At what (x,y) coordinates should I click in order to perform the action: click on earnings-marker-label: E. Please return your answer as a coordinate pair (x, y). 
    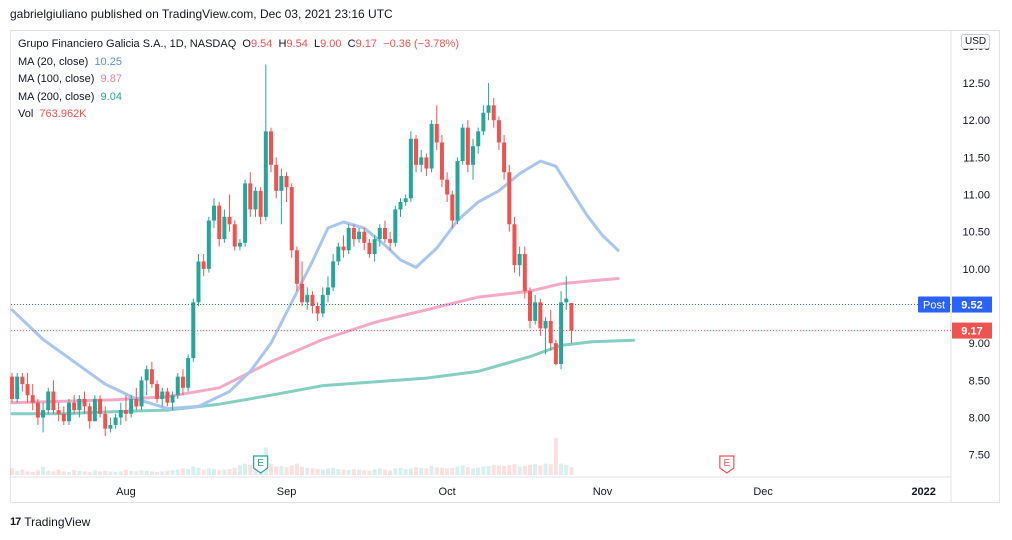
    Looking at the image, I should click on (260, 463).